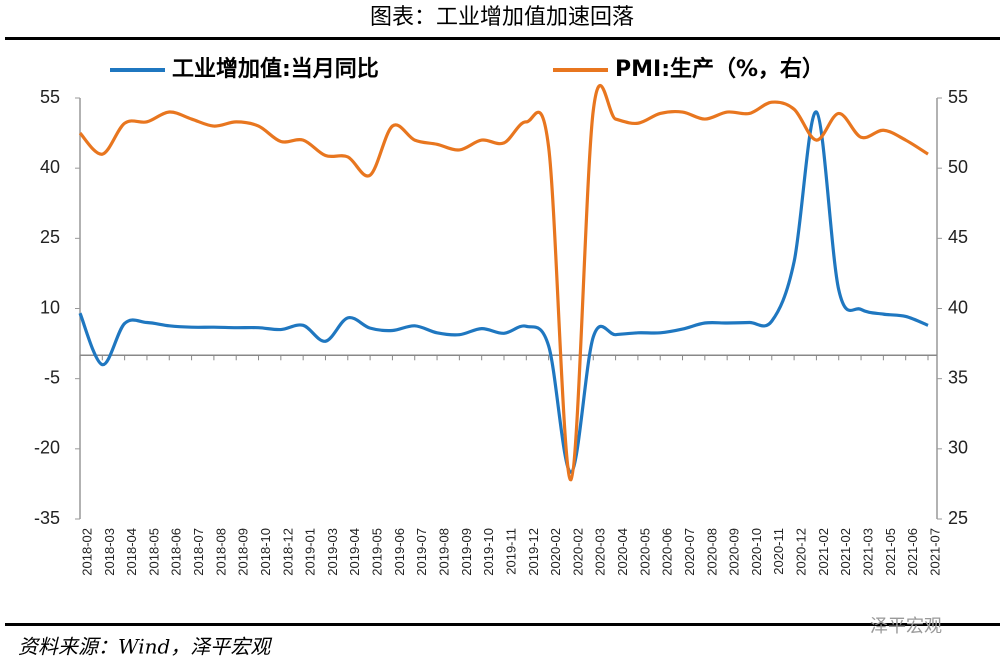  Describe the element at coordinates (287, 552) in the screenshot. I see `x-tick-label: 2018-12` at that location.